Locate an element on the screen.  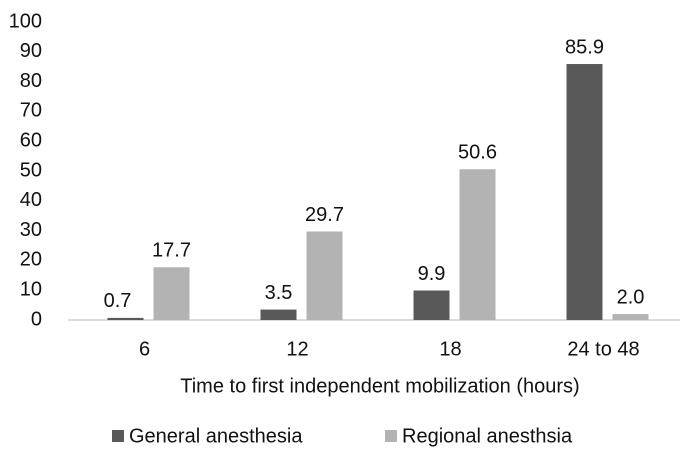
x-tick-label: 6 is located at coordinates (144, 349).